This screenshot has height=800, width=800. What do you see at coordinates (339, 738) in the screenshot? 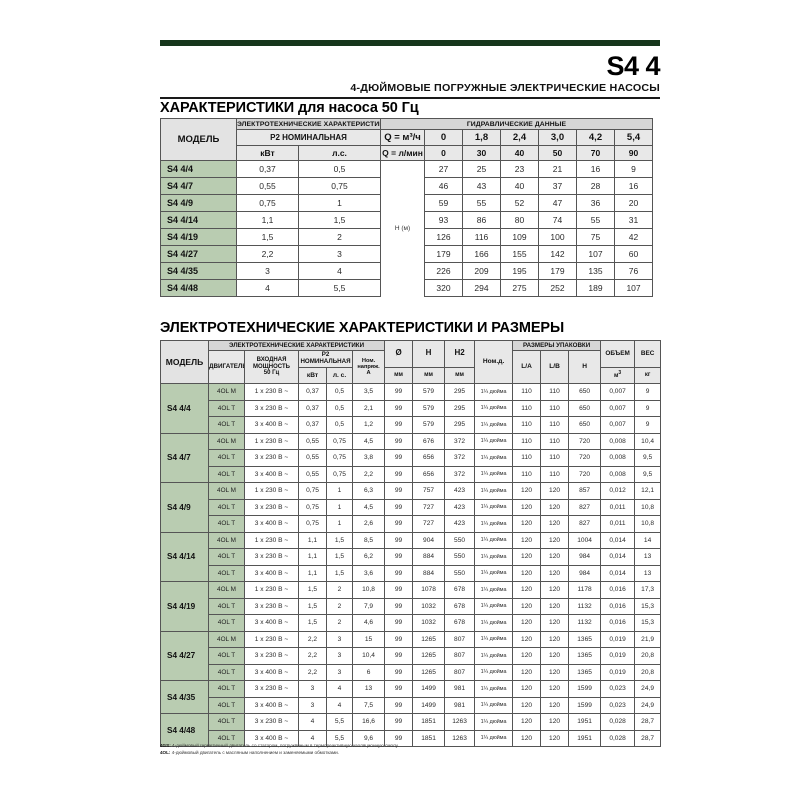
I see `hp-cell: 5,5` at bounding box center [339, 738].